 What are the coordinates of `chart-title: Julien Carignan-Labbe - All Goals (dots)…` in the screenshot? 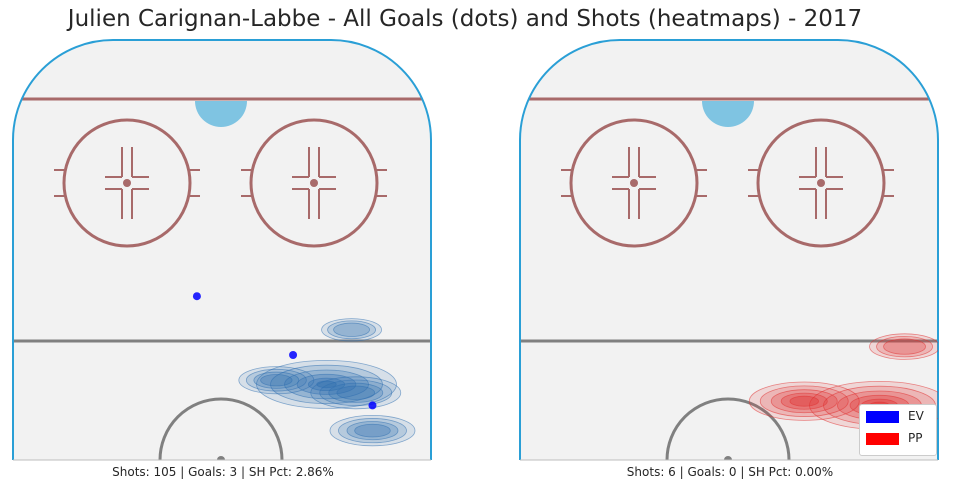 It's located at (465, 19).